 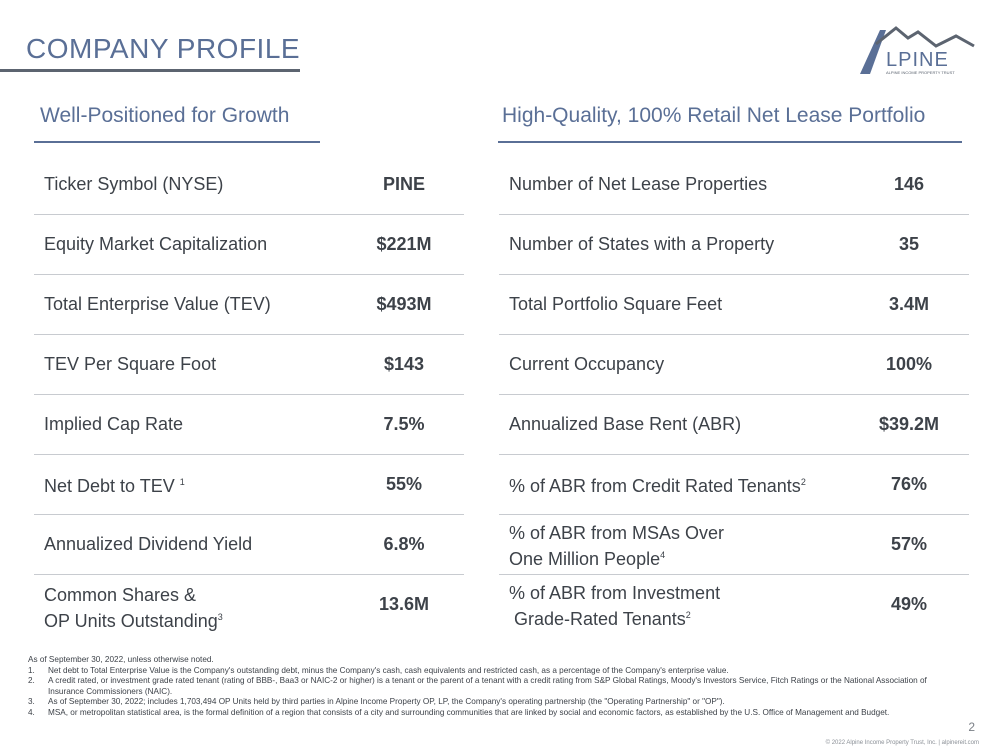 I want to click on table-row: Current Occupancy 100%, so click(x=734, y=364).